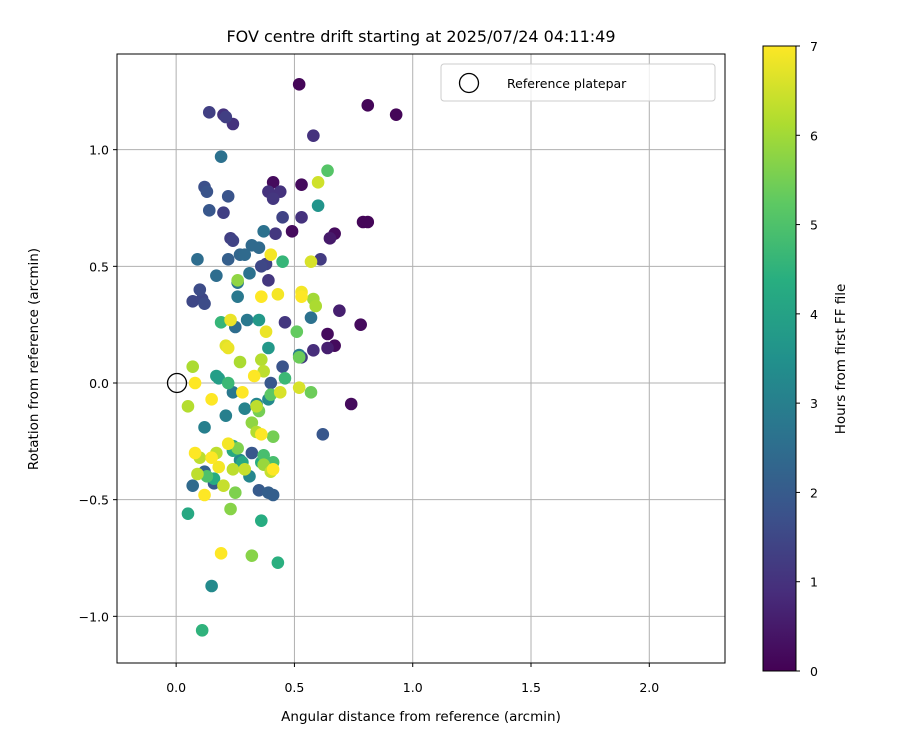  I want to click on x-axis-label: Angular distance from reference (arcmin), so click(421, 717).